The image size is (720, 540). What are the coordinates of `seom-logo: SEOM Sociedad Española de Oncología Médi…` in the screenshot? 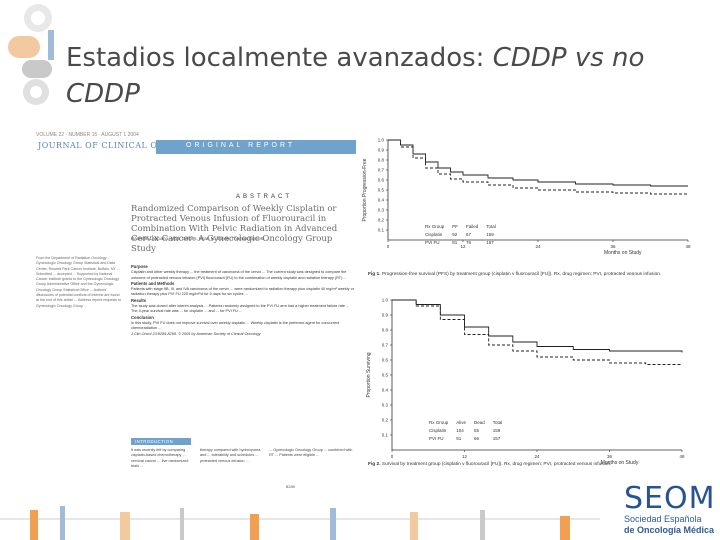 It's located at (672, 510).